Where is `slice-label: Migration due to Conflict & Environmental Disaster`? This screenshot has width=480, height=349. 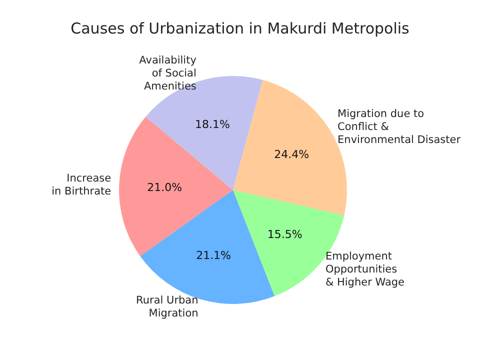
slice-label: Migration due to Conflict & Environmental Disaster is located at coordinates (400, 127).